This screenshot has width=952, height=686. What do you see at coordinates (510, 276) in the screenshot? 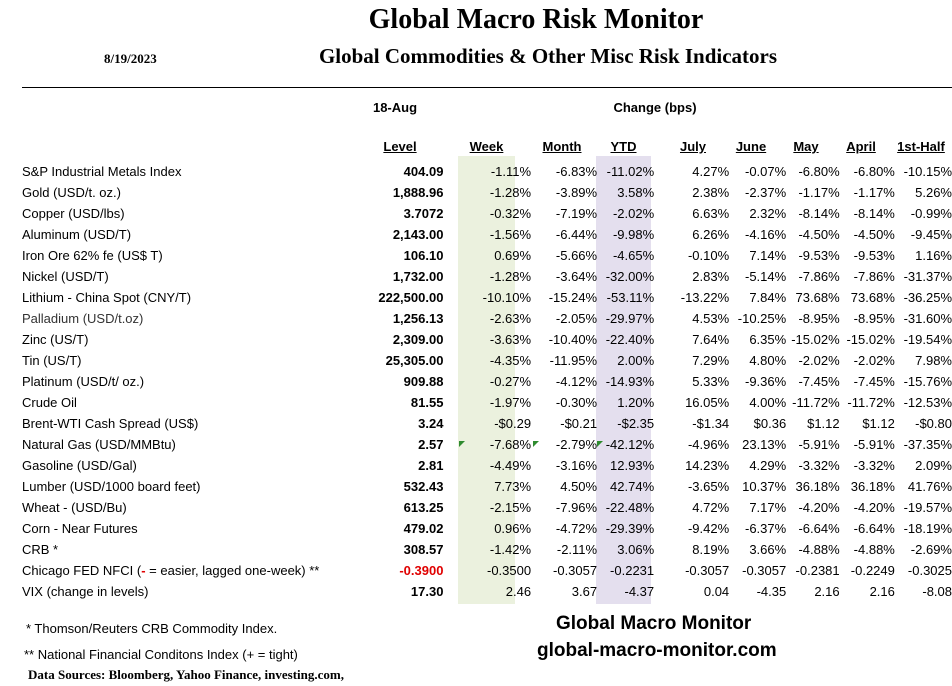
I see `week-cell: -1.28%` at bounding box center [510, 276].